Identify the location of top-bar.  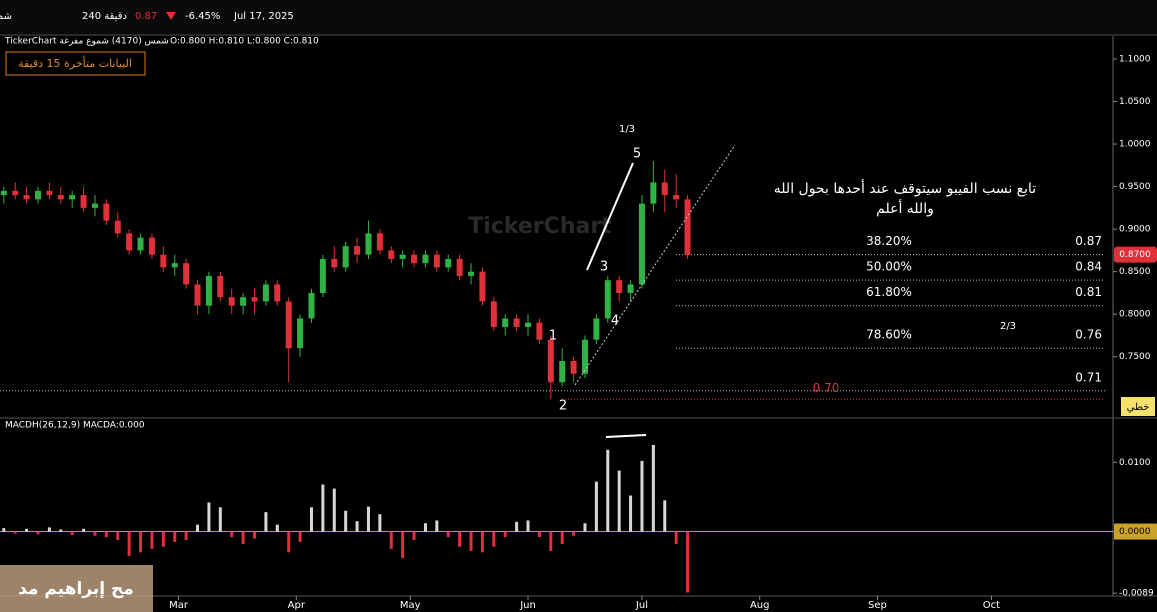
(578, 17).